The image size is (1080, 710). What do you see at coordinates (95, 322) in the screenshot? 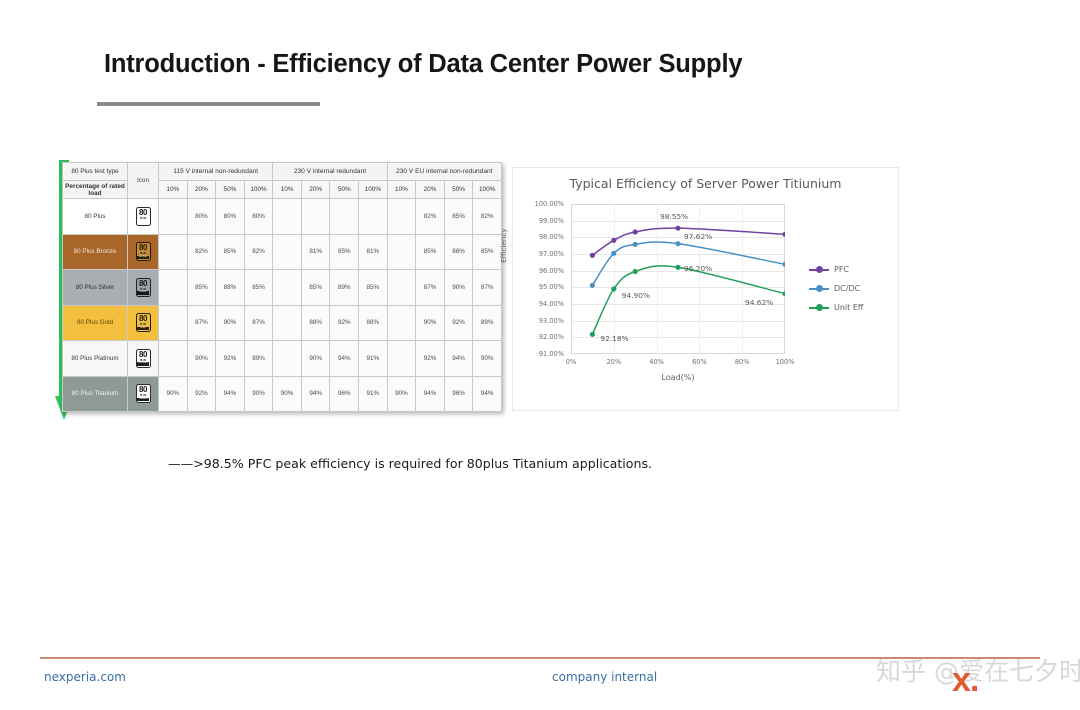
I see `row-label-3: 80 Plus Gold` at bounding box center [95, 322].